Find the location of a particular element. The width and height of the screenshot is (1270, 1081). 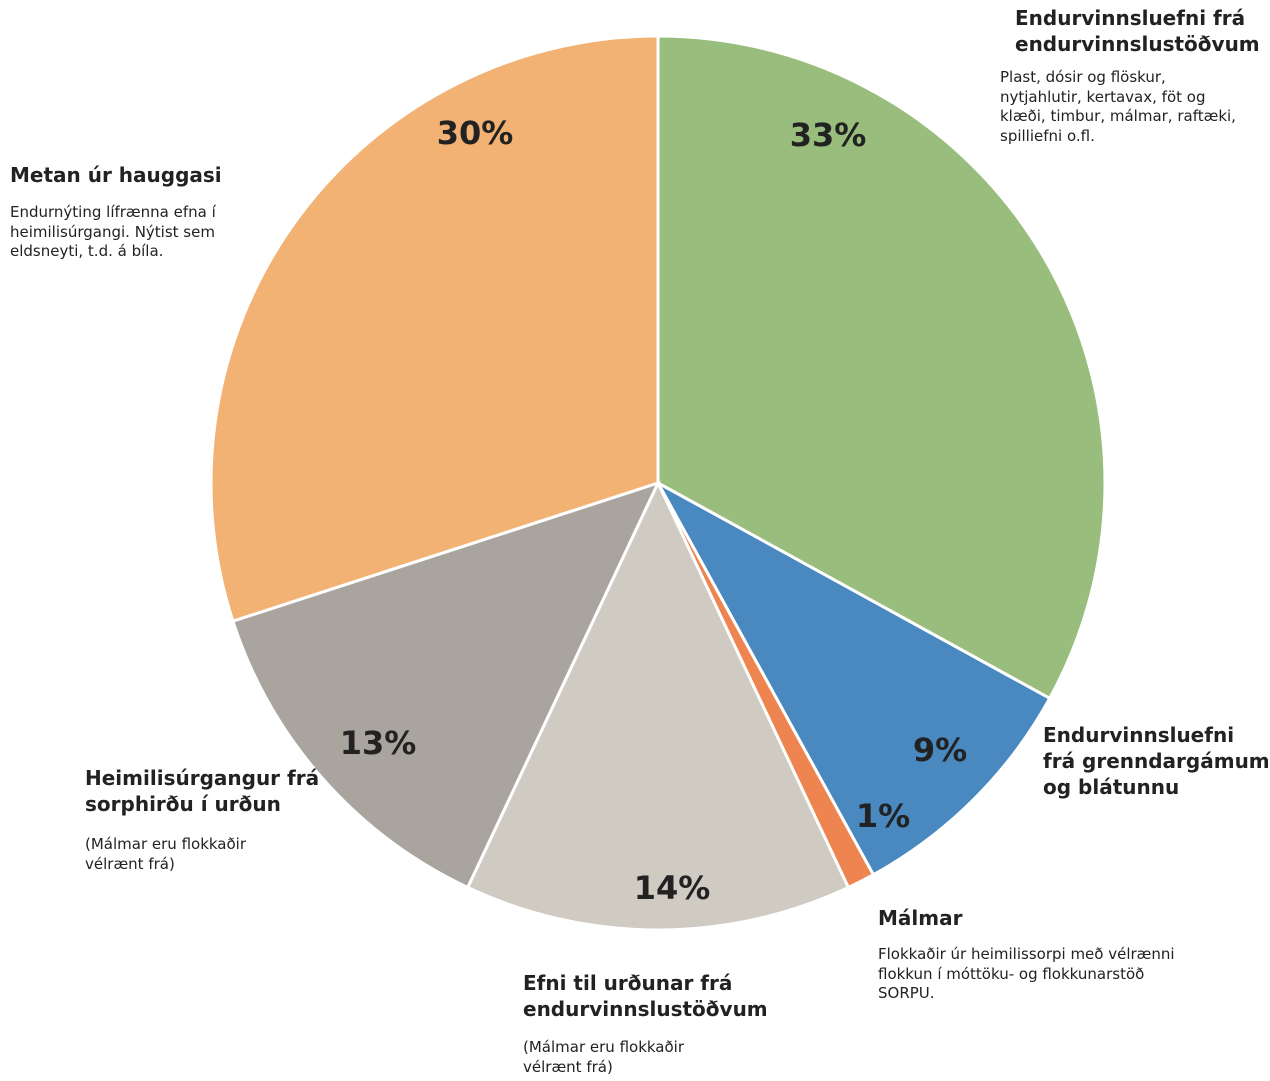

category-name: Málmar is located at coordinates (920, 918).